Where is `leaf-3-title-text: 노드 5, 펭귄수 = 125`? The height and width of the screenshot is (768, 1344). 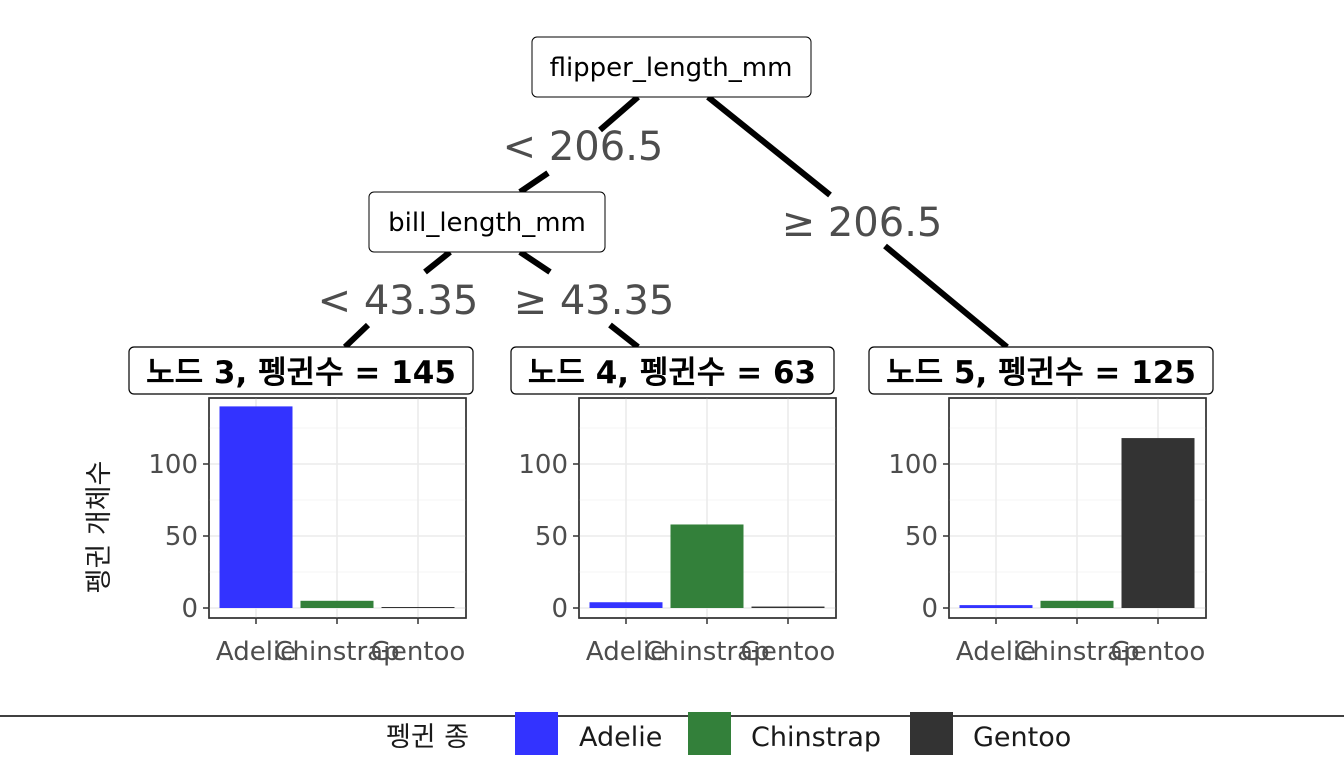 leaf-3-title-text: 노드 5, 펭귄수 = 125 is located at coordinates (1041, 373).